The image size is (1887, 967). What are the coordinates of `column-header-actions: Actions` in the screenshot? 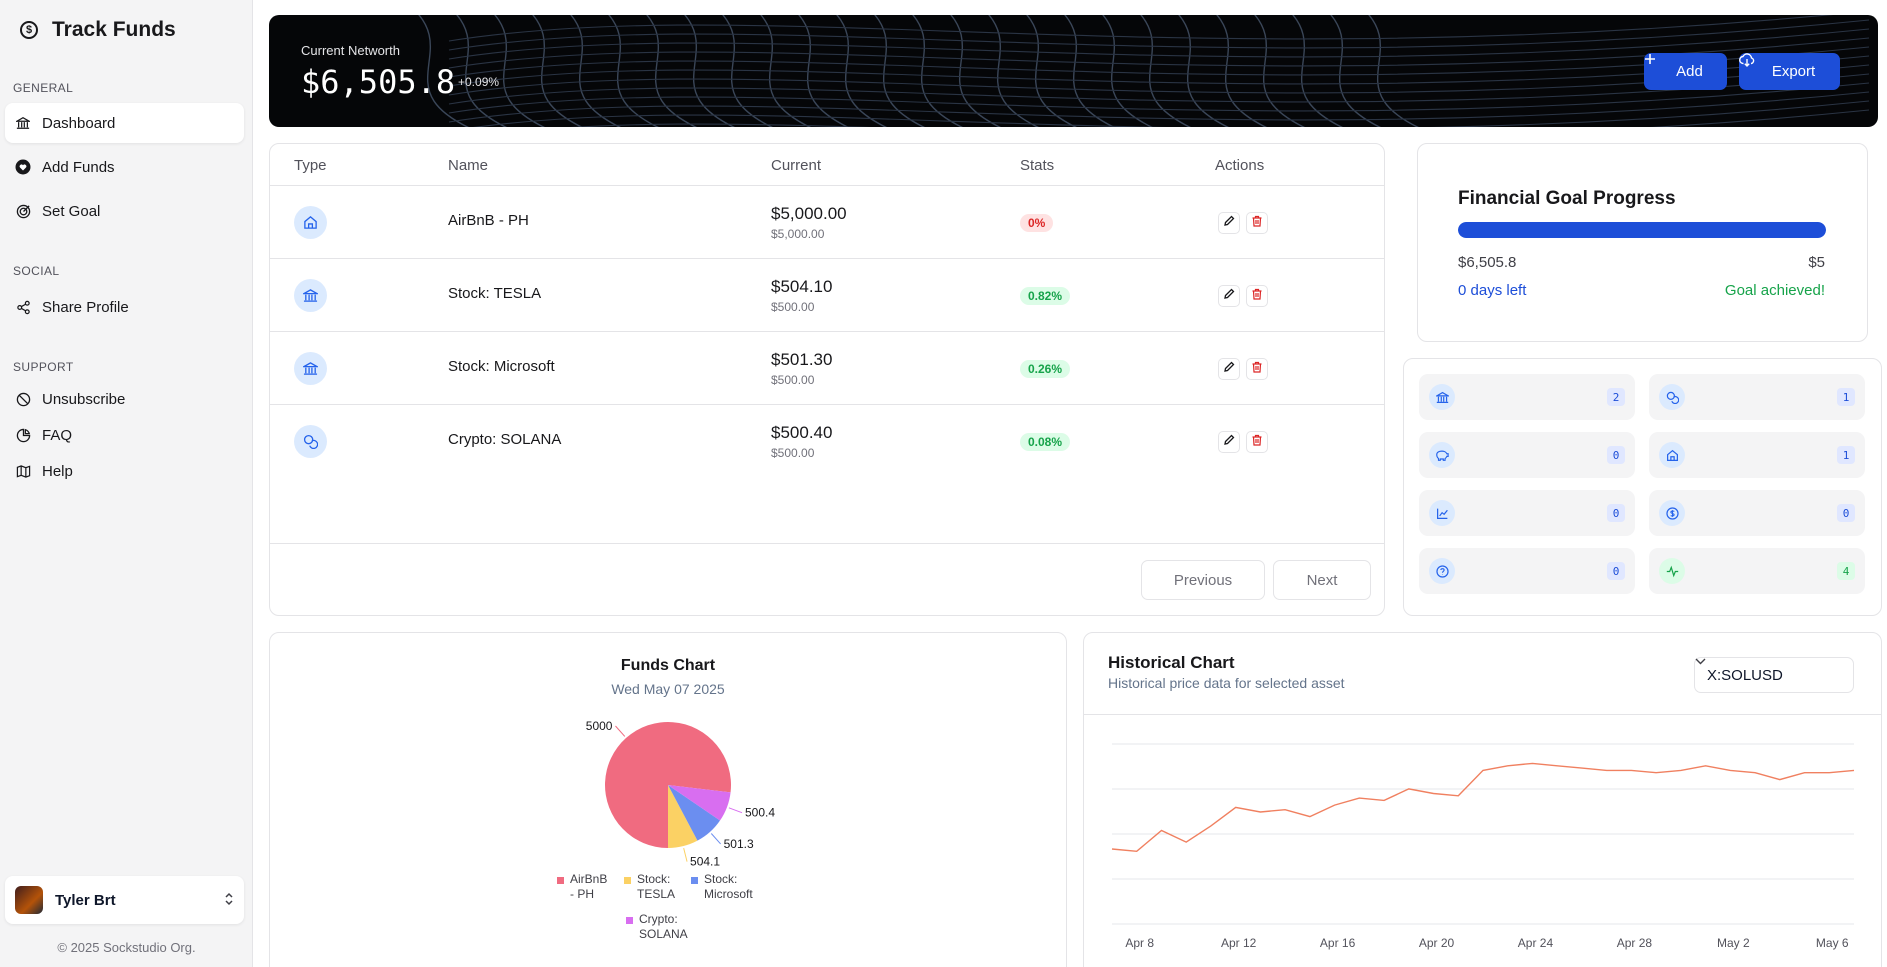 It's located at (1240, 165).